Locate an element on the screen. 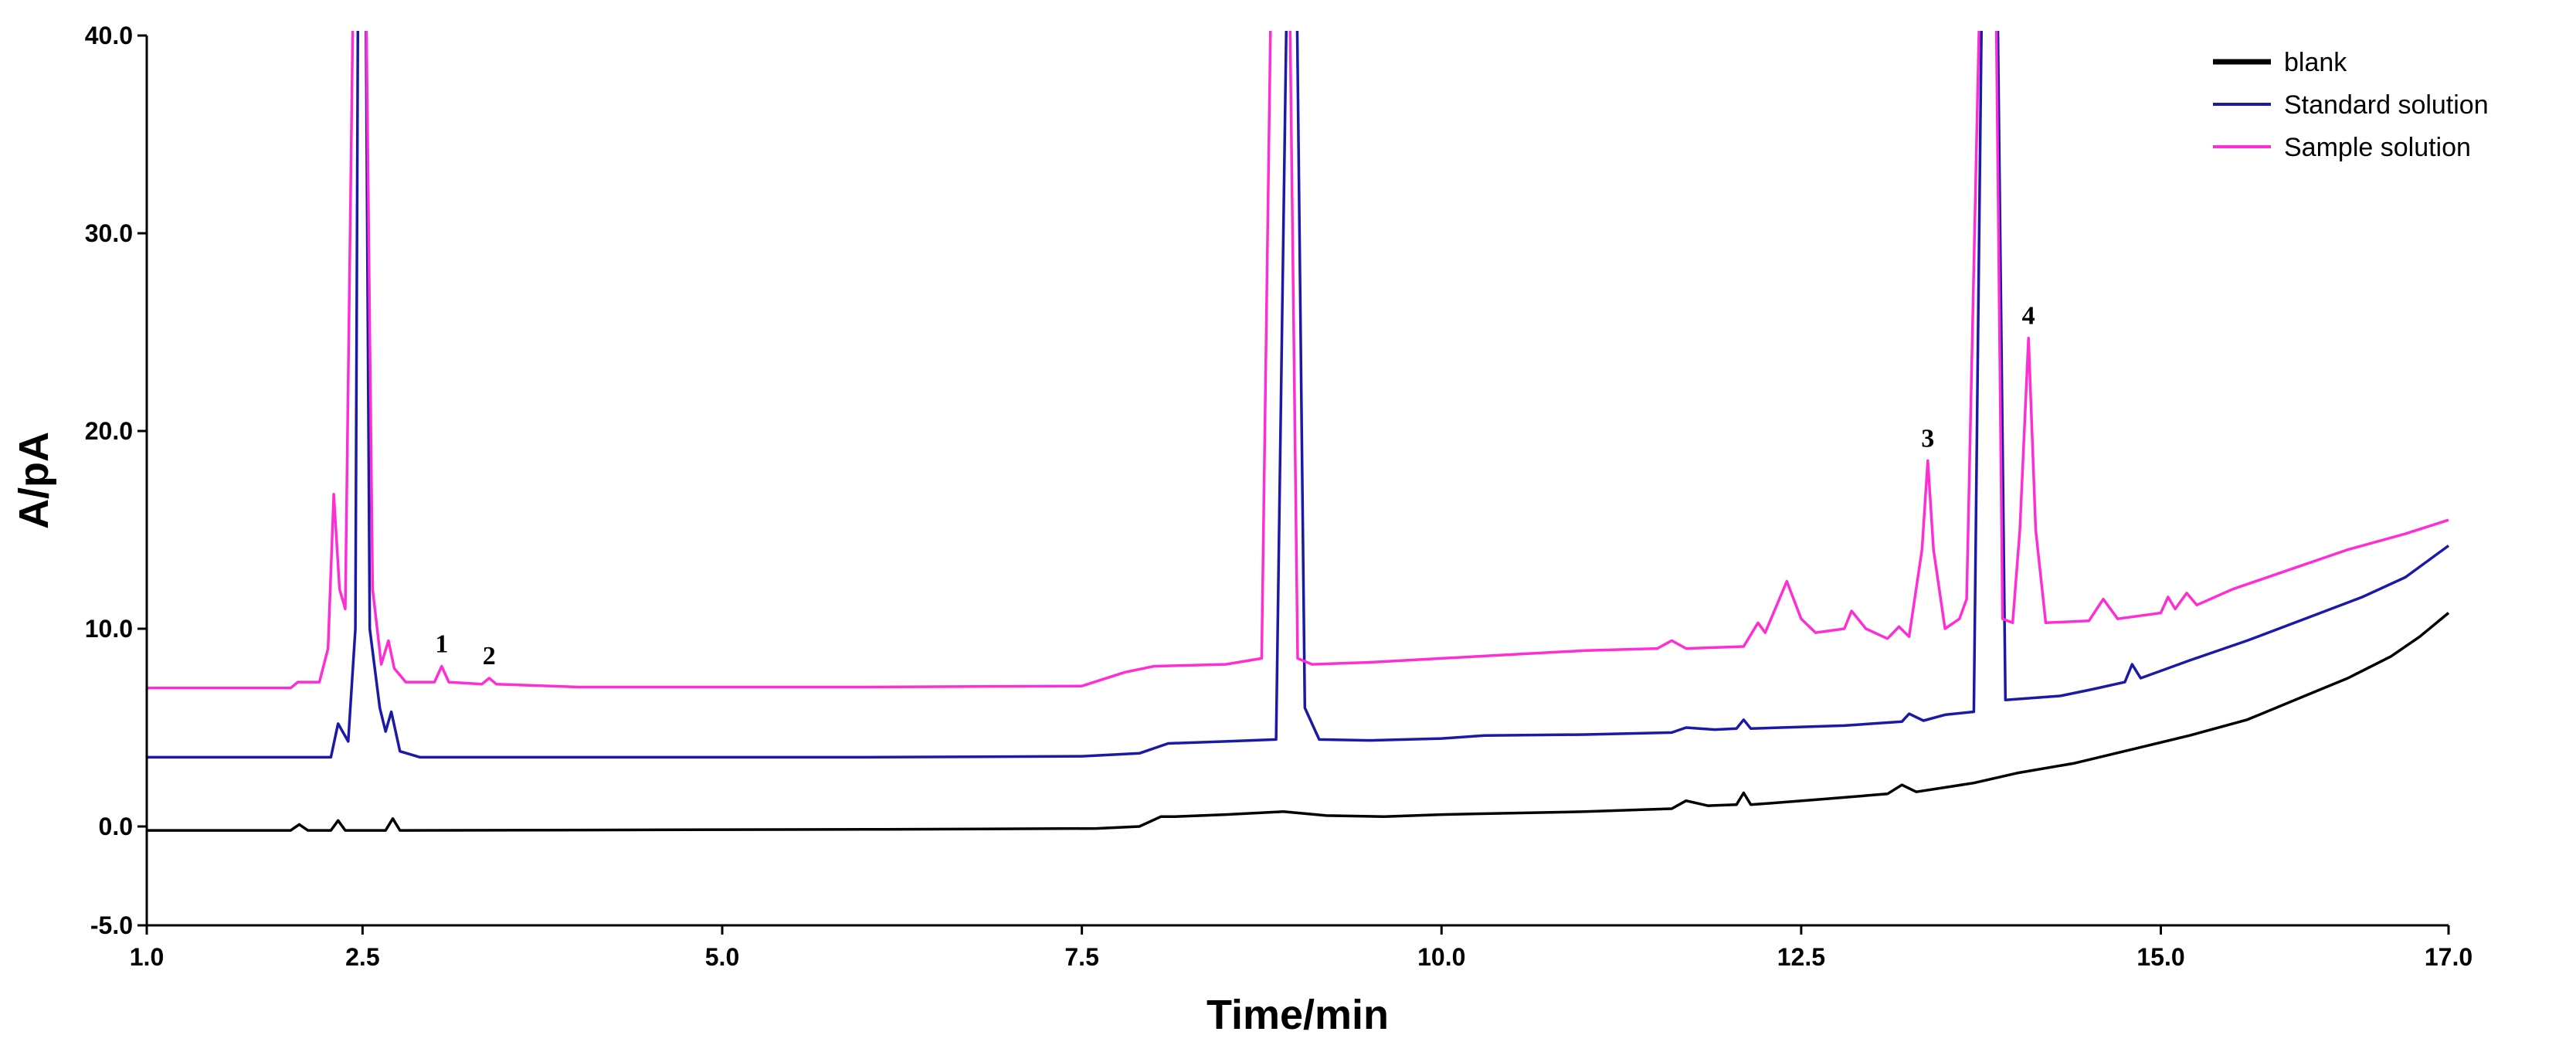 The image size is (2576, 1052). peak-label: 3 is located at coordinates (1928, 438).